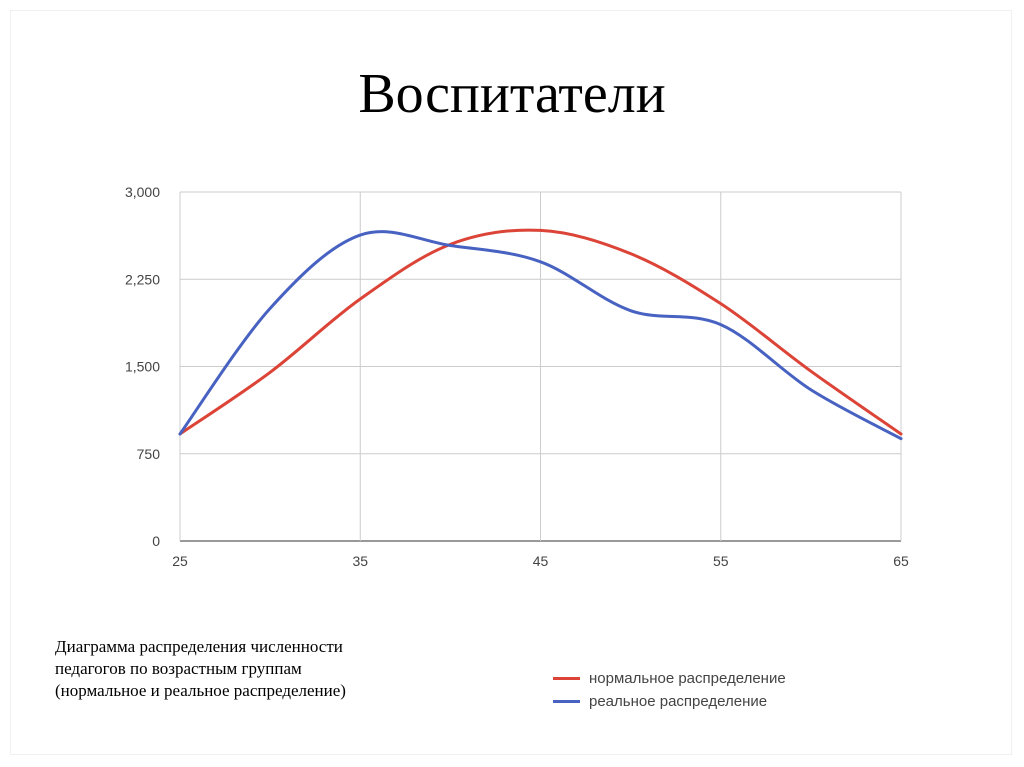 The image size is (1024, 767). I want to click on x-tick-label: 65, so click(901, 561).